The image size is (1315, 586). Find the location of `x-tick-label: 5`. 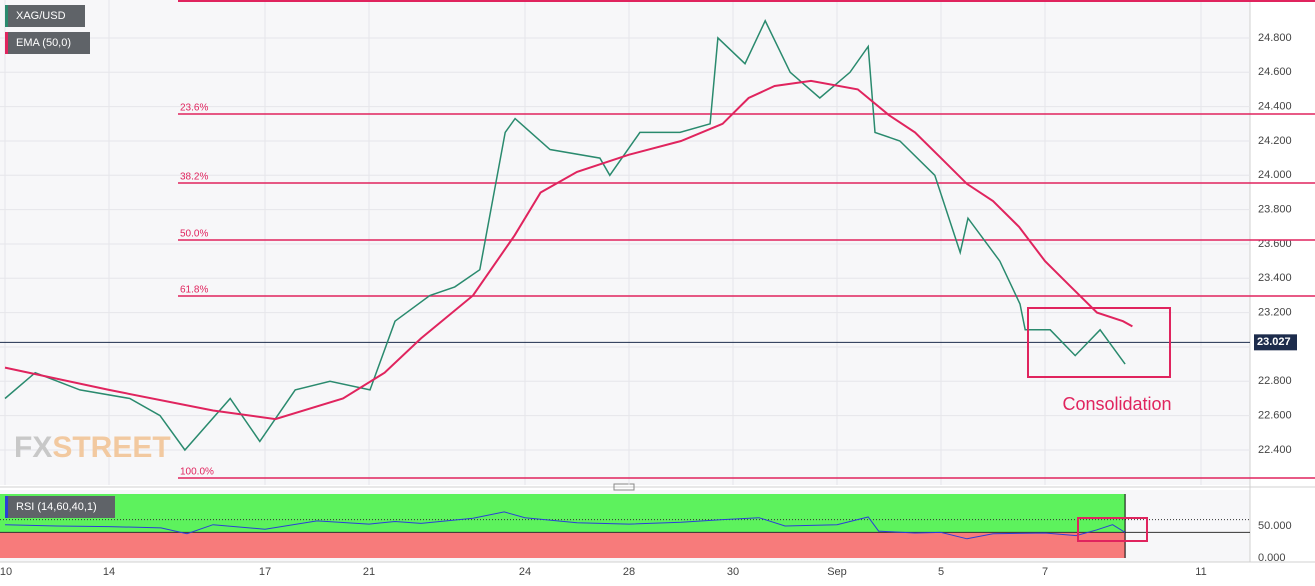

x-tick-label: 5 is located at coordinates (941, 572).